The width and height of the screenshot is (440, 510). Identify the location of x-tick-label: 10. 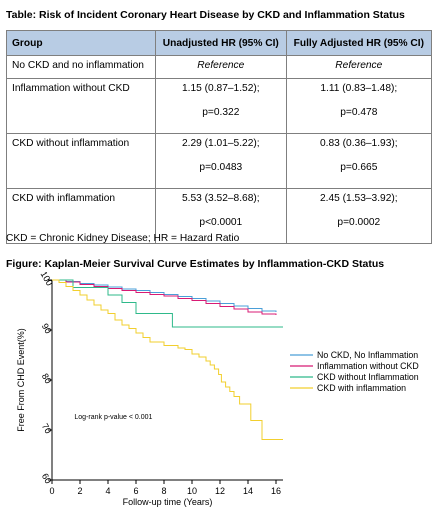
(192, 491).